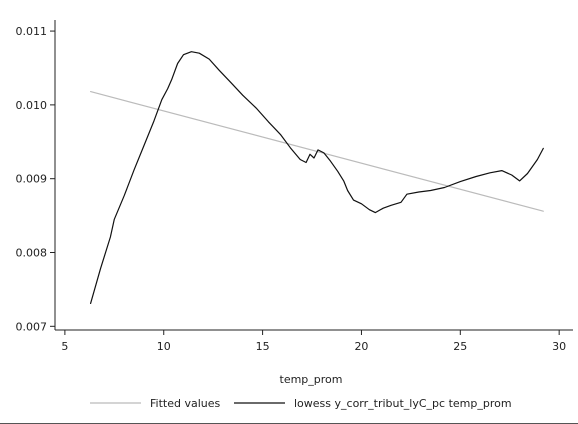 The width and height of the screenshot is (578, 424). Describe the element at coordinates (559, 346) in the screenshot. I see `x-tick-label-5: 30` at that location.